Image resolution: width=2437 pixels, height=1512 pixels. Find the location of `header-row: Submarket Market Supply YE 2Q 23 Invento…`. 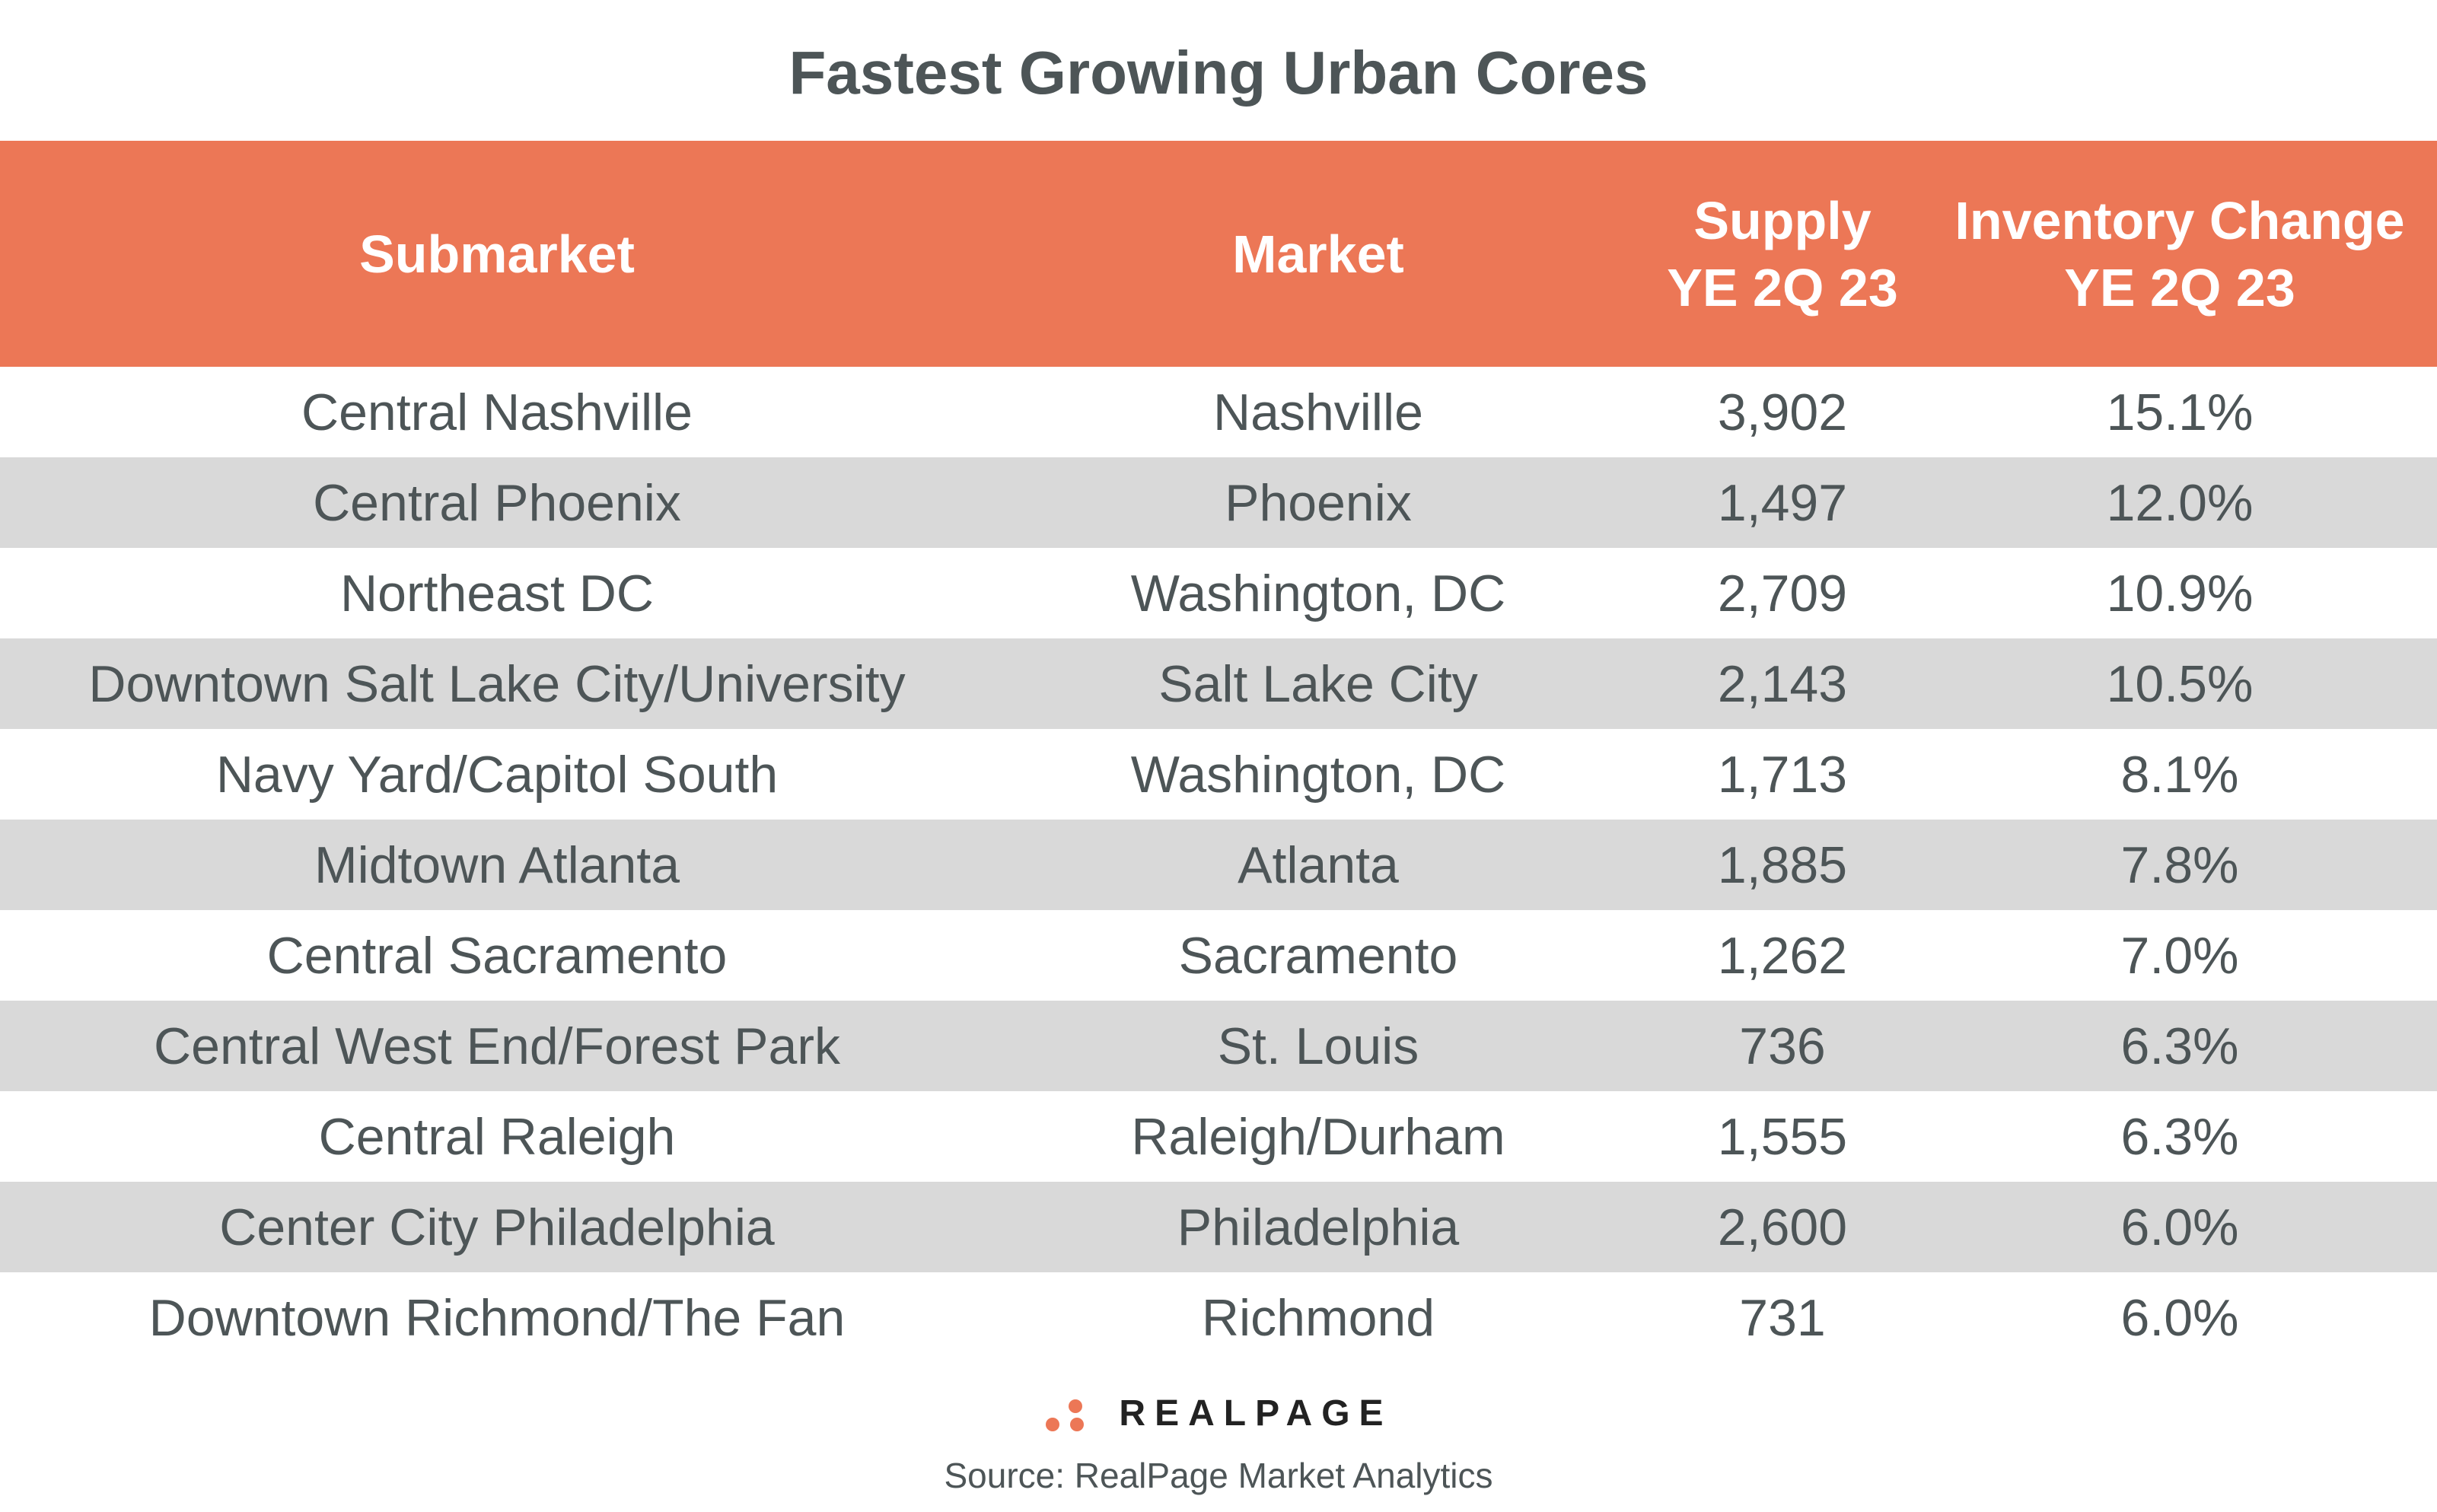

header-row: Submarket Market Supply YE 2Q 23 Invento… is located at coordinates (1218, 254).